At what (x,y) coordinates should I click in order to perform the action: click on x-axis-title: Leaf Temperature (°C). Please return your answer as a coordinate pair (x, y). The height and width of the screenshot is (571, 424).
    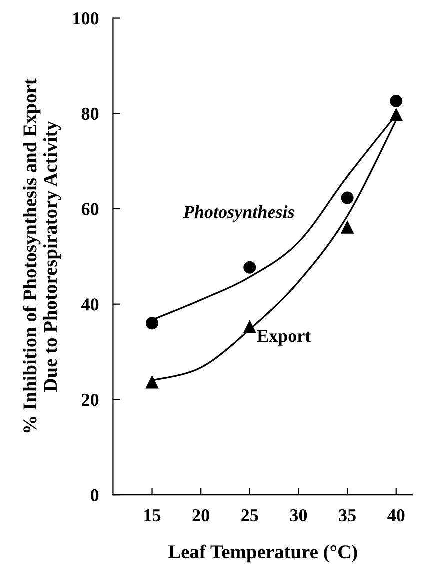
    Looking at the image, I should click on (263, 553).